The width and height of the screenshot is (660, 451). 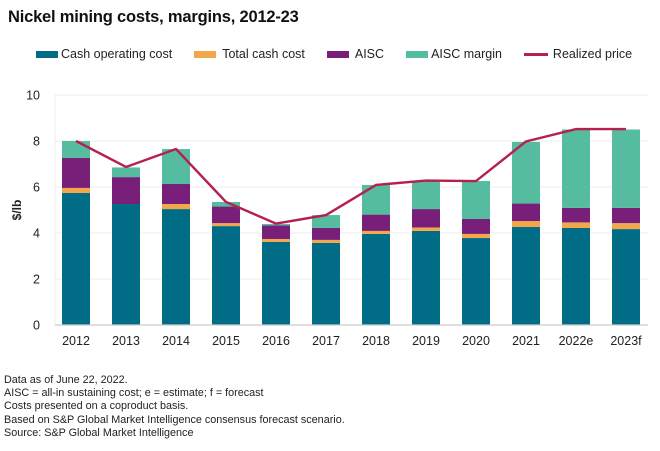 What do you see at coordinates (36, 280) in the screenshot?
I see `y-tick-label: 2` at bounding box center [36, 280].